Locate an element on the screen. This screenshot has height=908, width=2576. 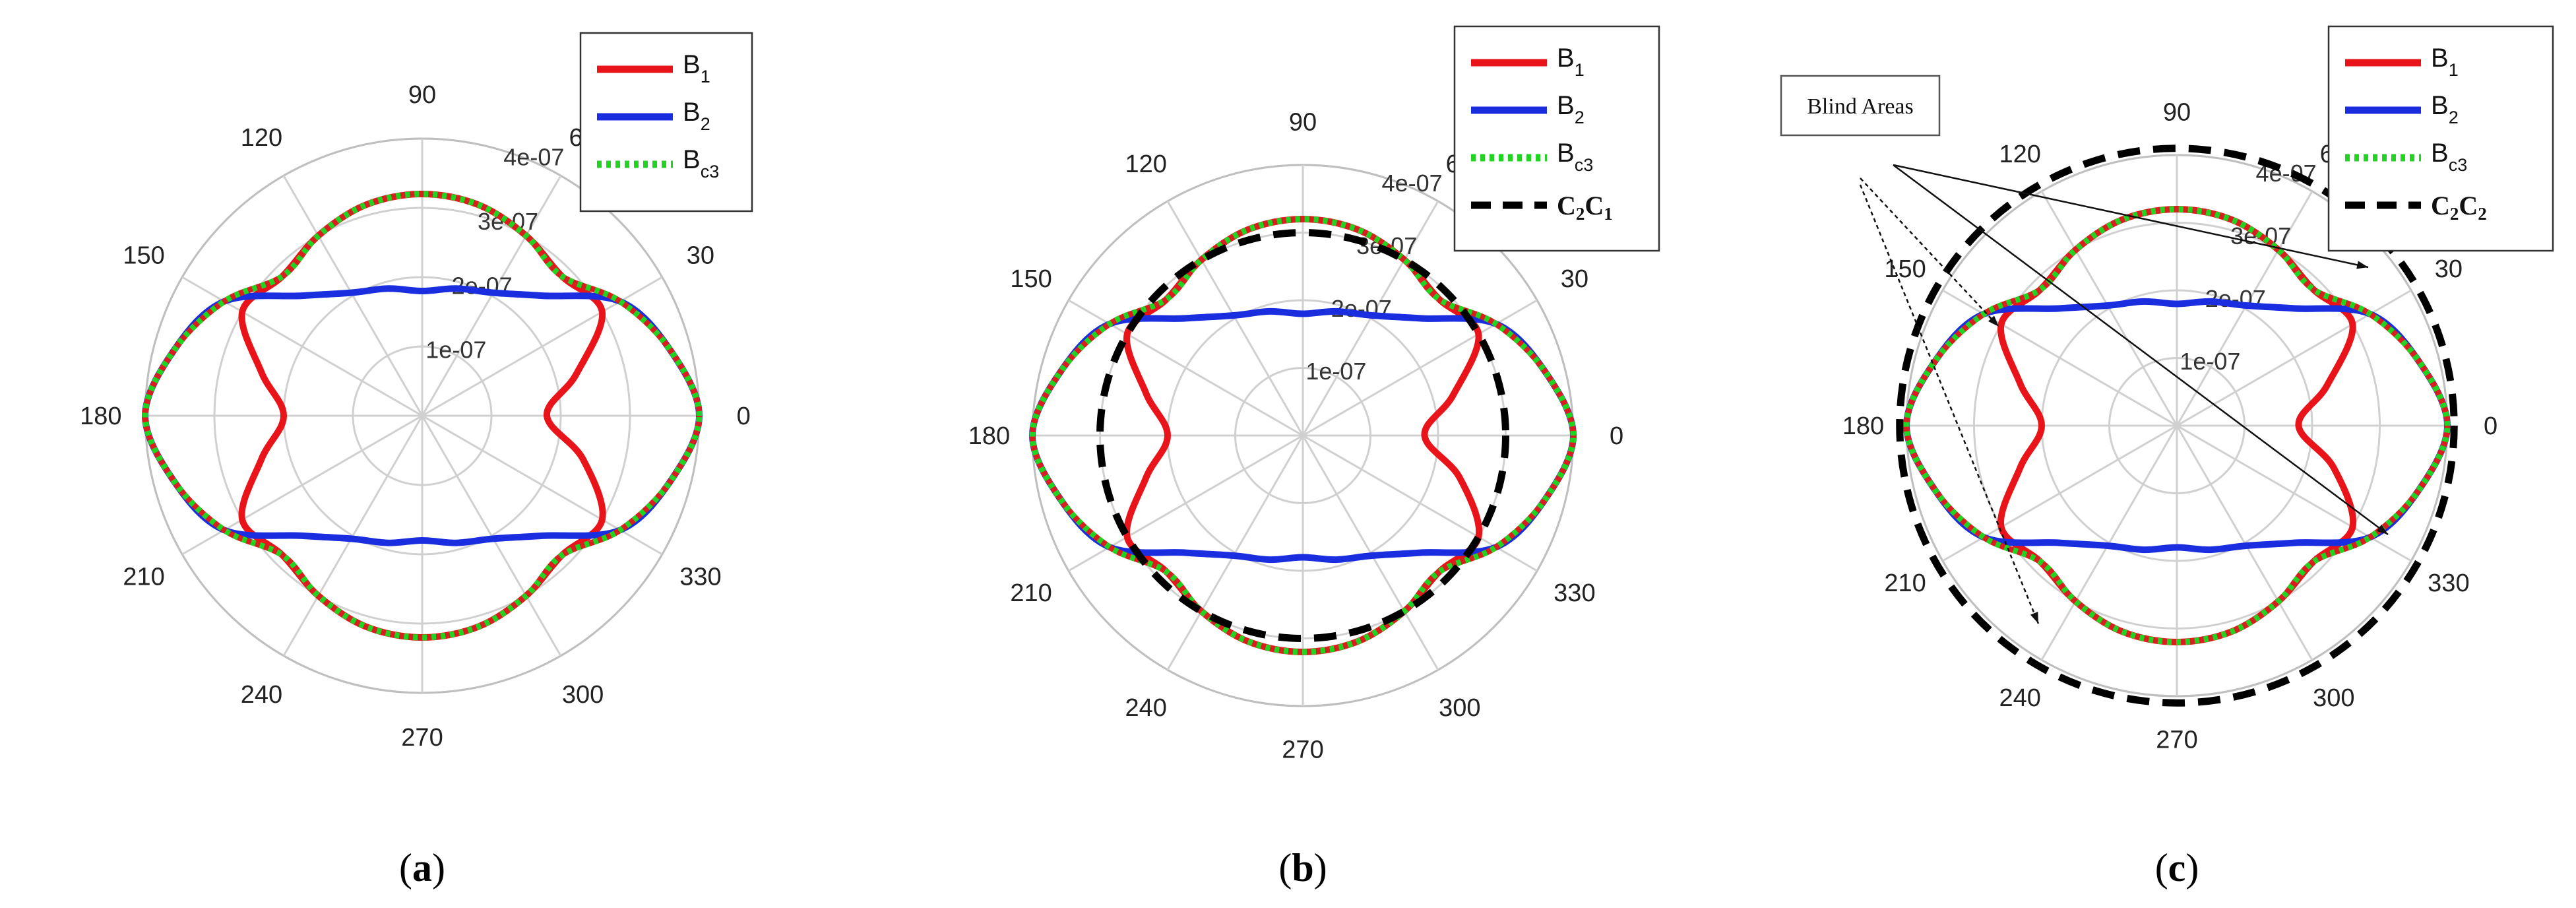
legend-label: C2C1 is located at coordinates (1585, 207).